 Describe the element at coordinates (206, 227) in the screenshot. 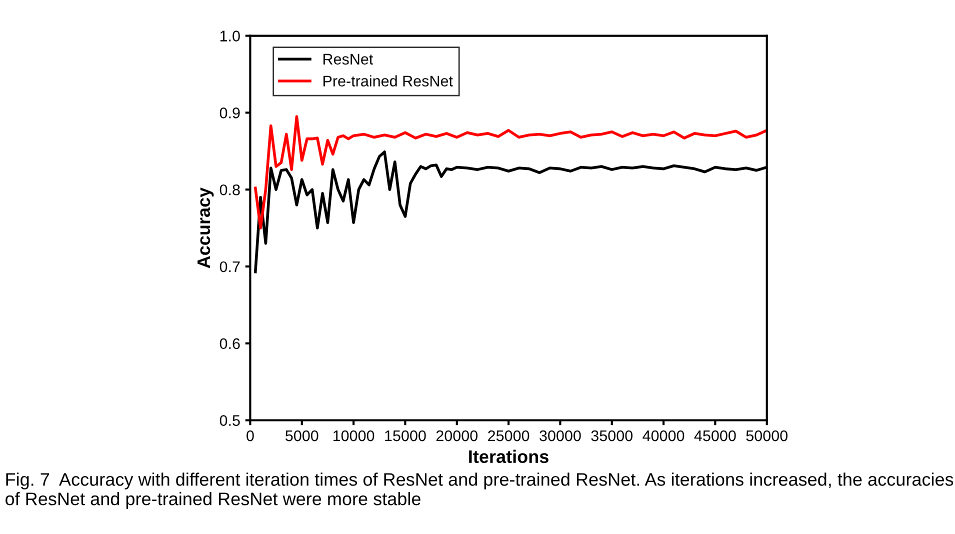

I see `y-axis-title: Accuracy` at that location.